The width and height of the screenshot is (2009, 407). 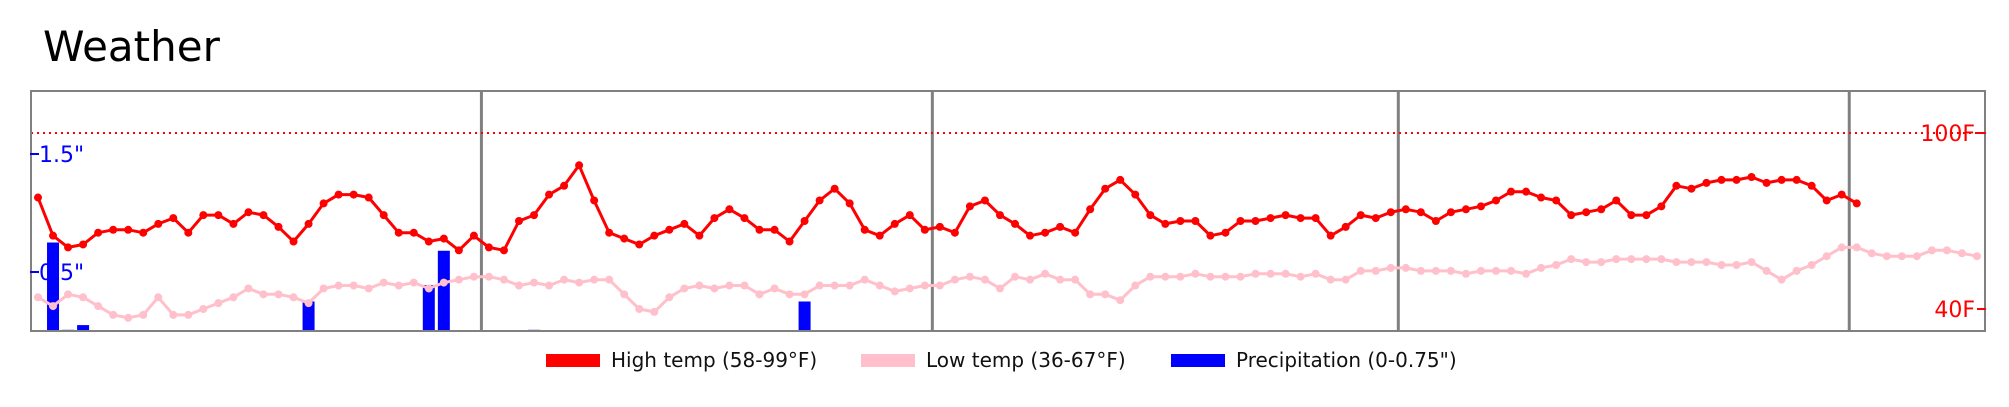 What do you see at coordinates (1026, 360) in the screenshot?
I see `legend-label-low: Low temp (36-67°F)` at bounding box center [1026, 360].